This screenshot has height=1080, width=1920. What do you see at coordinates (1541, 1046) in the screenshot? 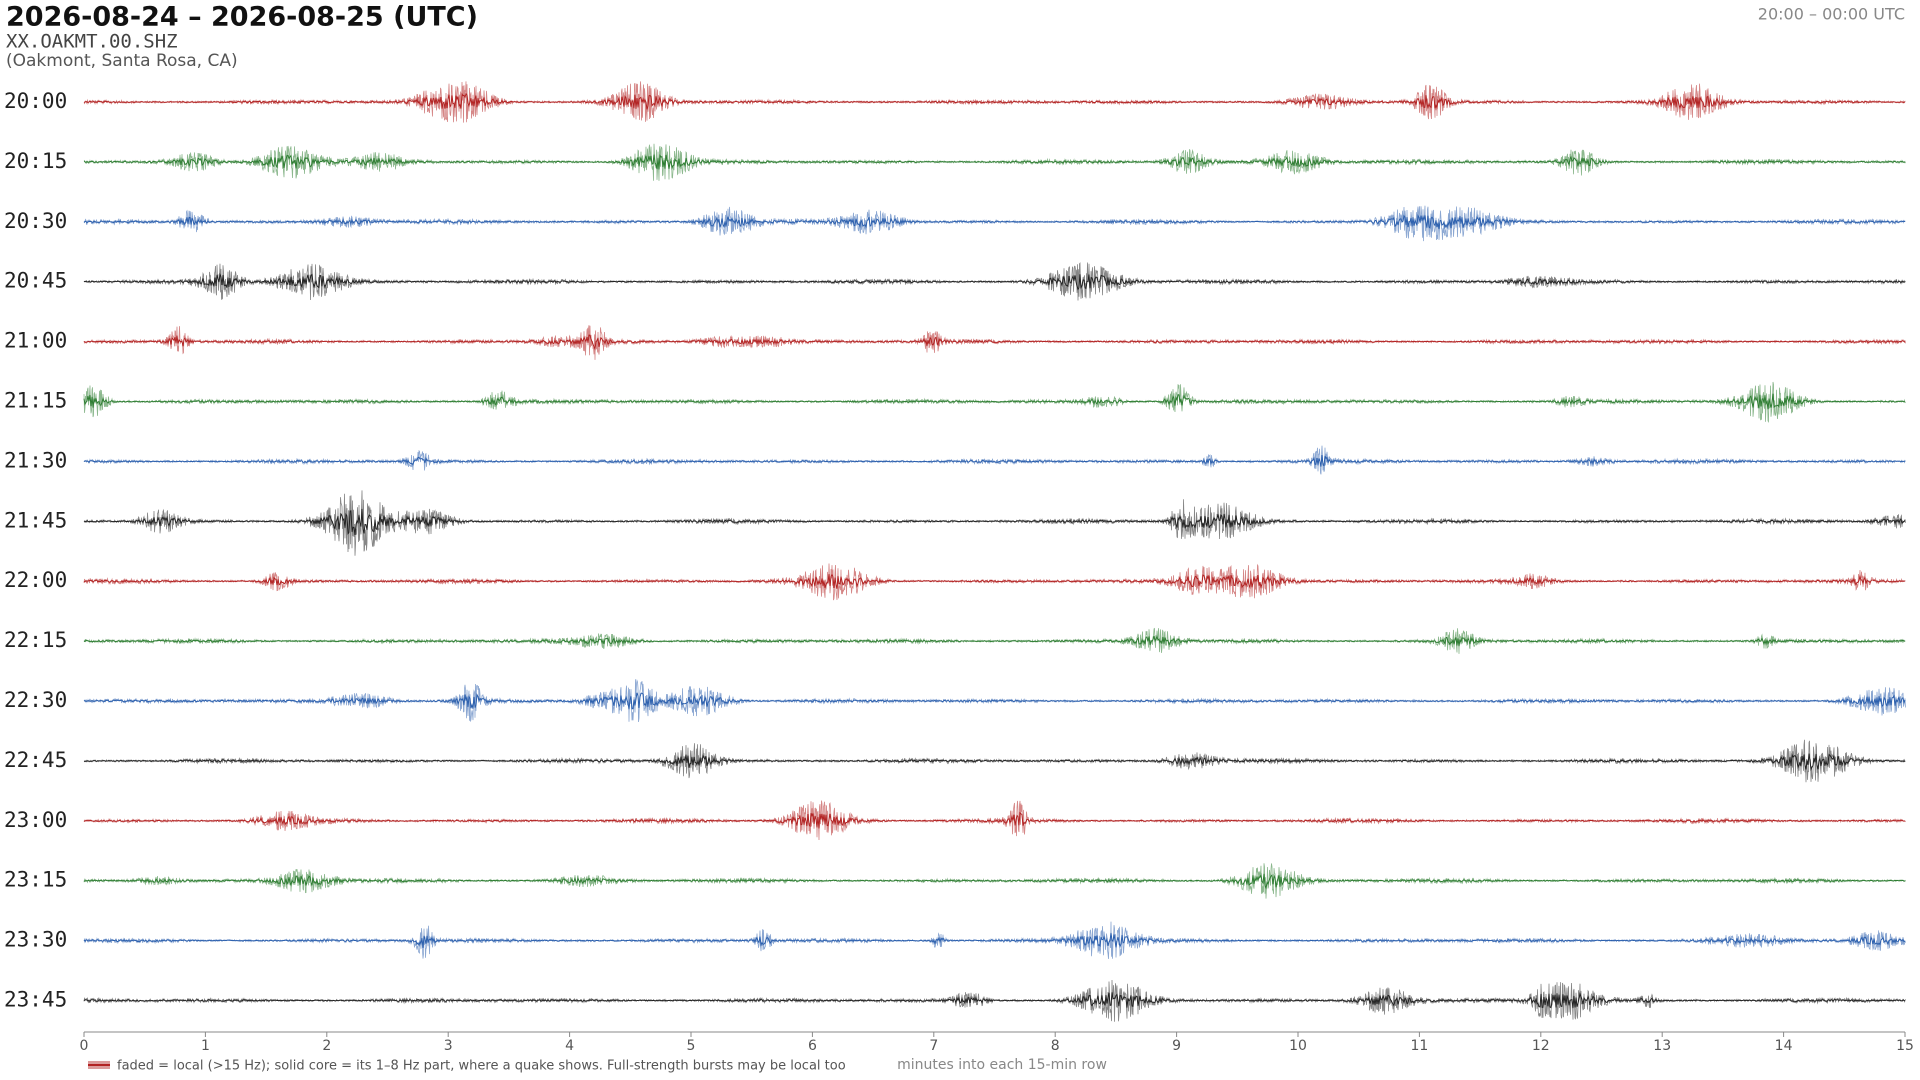
I see `x-tick-label: 12` at bounding box center [1541, 1046].